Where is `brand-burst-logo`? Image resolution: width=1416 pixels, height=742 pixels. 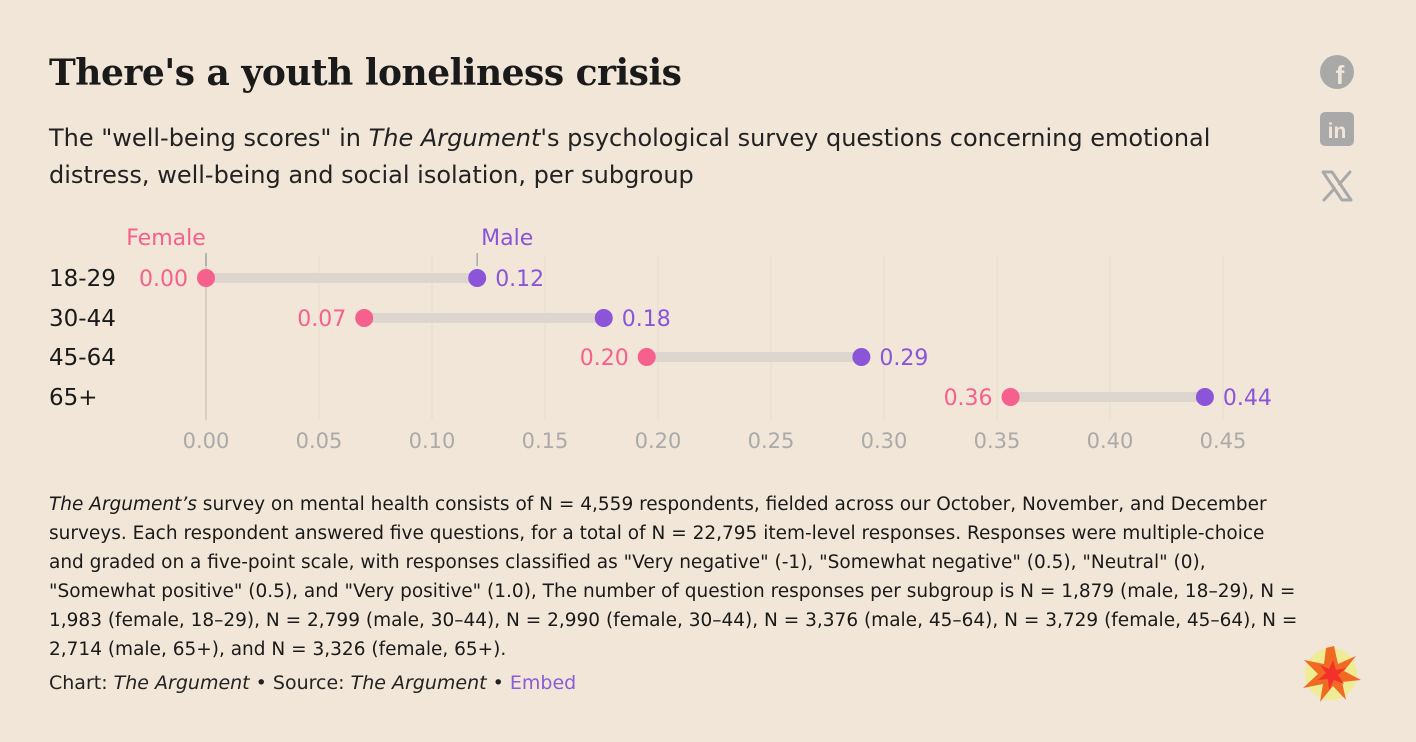 brand-burst-logo is located at coordinates (1332, 674).